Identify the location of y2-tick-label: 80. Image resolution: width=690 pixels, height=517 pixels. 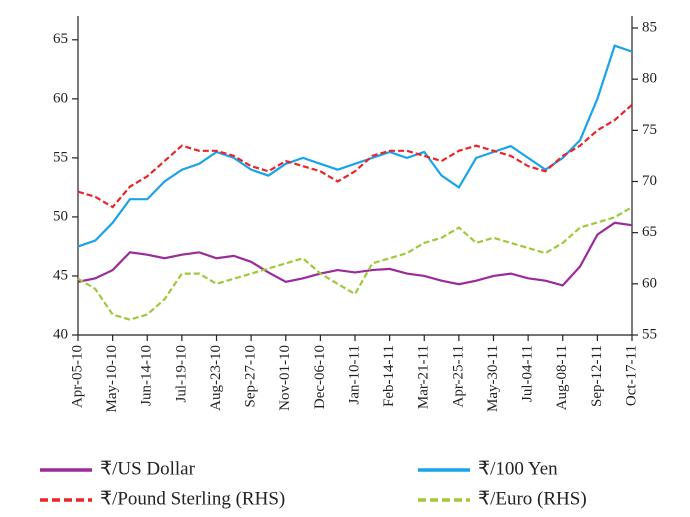
(649, 79).